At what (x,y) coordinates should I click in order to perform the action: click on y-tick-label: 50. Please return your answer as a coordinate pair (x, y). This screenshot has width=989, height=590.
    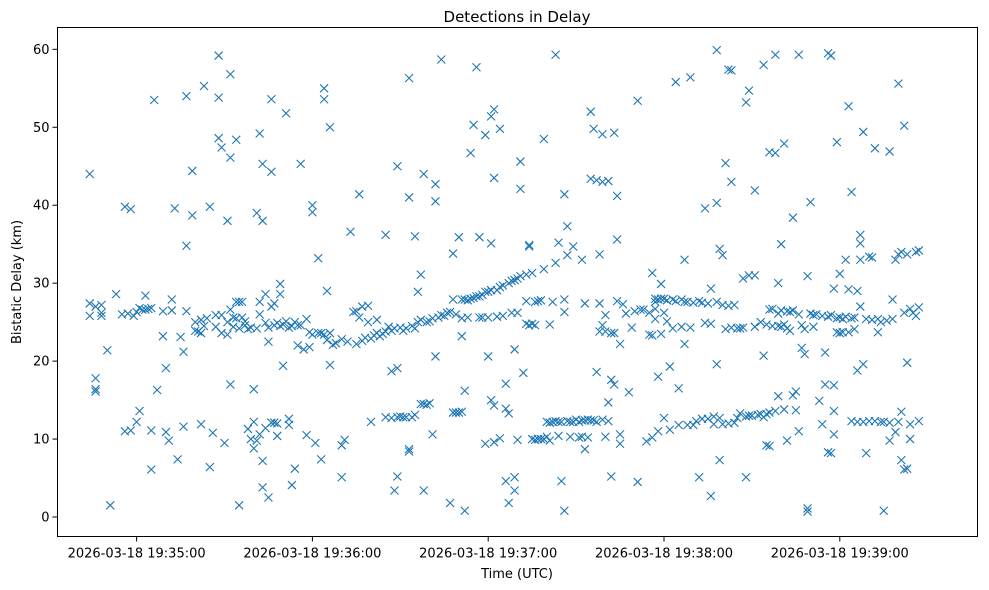
    Looking at the image, I should click on (41, 128).